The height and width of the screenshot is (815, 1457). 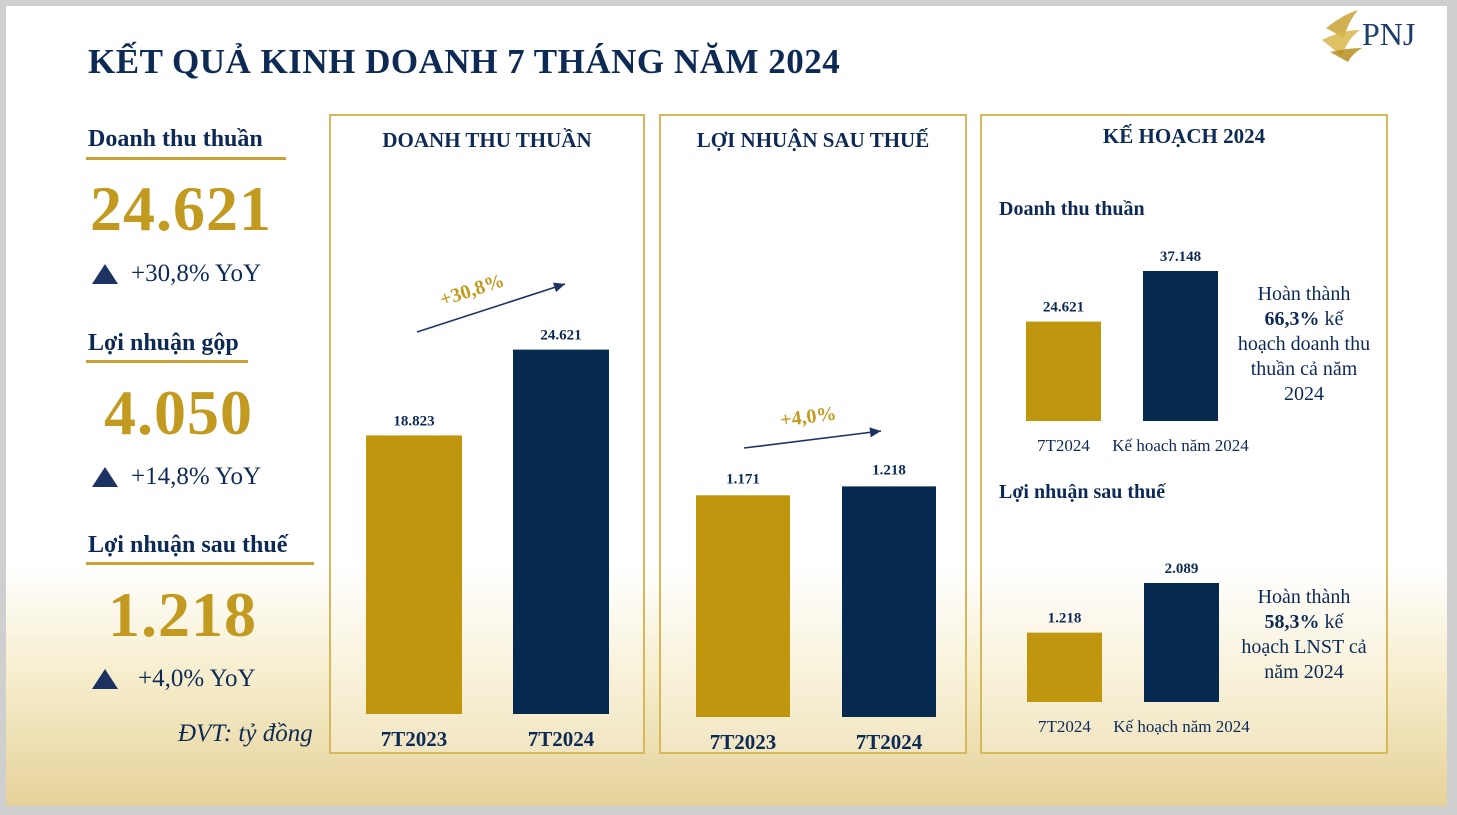 I want to click on plan-profit-note-pct: 58,3%, so click(x=1292, y=622).